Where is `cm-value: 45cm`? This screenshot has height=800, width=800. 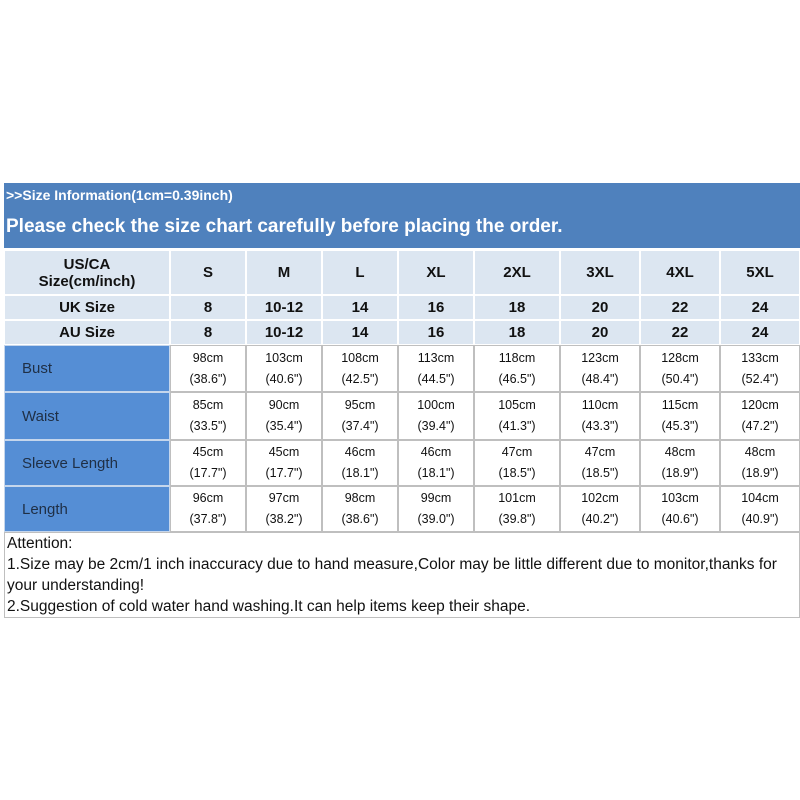 cm-value: 45cm is located at coordinates (208, 452).